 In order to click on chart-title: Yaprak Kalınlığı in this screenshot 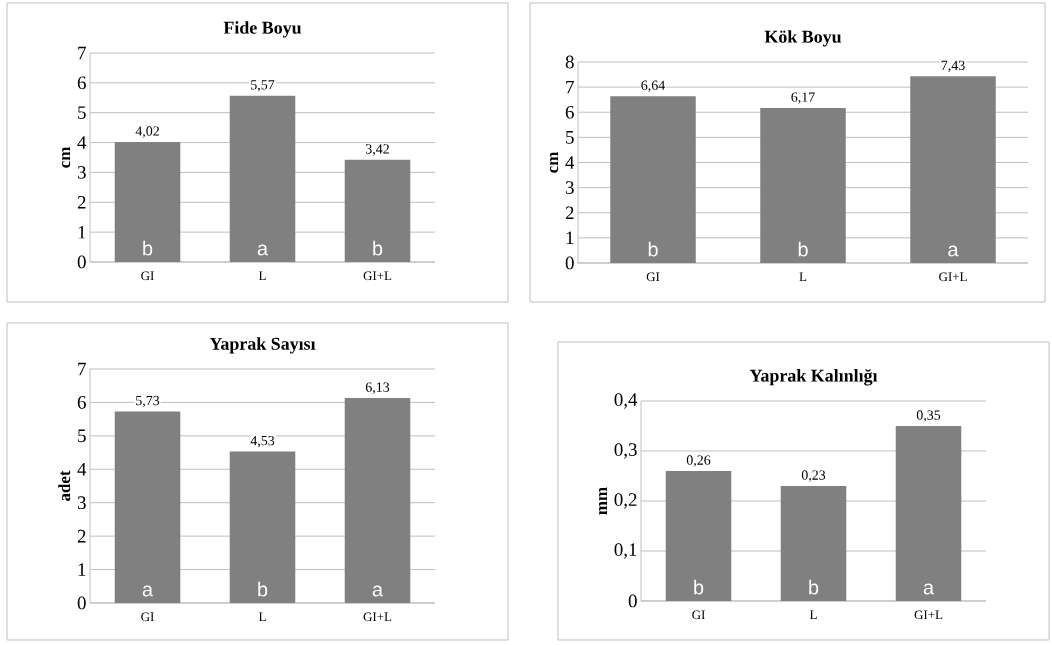, I will do `click(813, 377)`.